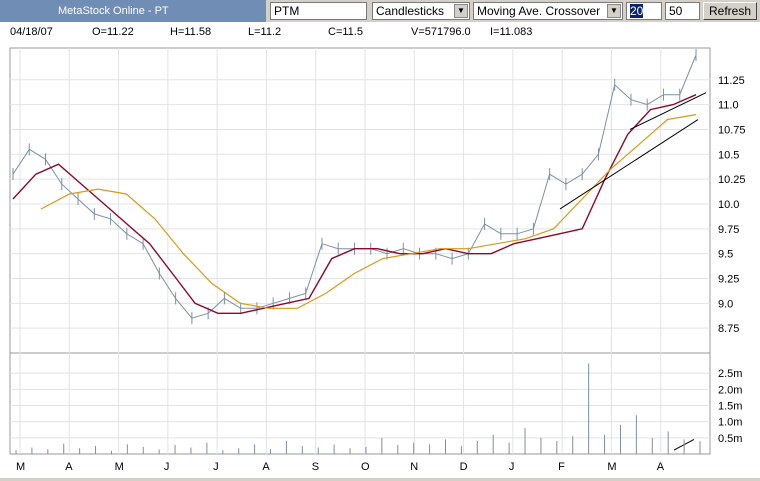 Image resolution: width=760 pixels, height=481 pixels. What do you see at coordinates (728, 279) in the screenshot?
I see `y-tick-label: 9.25` at bounding box center [728, 279].